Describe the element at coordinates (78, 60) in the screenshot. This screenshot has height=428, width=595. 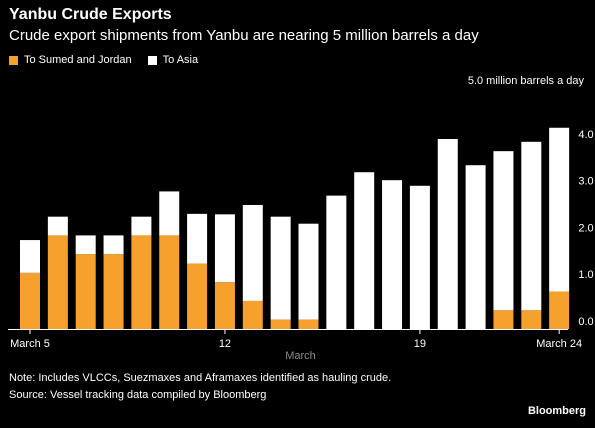
I see `legend-label: To Sumed and Jordan` at that location.